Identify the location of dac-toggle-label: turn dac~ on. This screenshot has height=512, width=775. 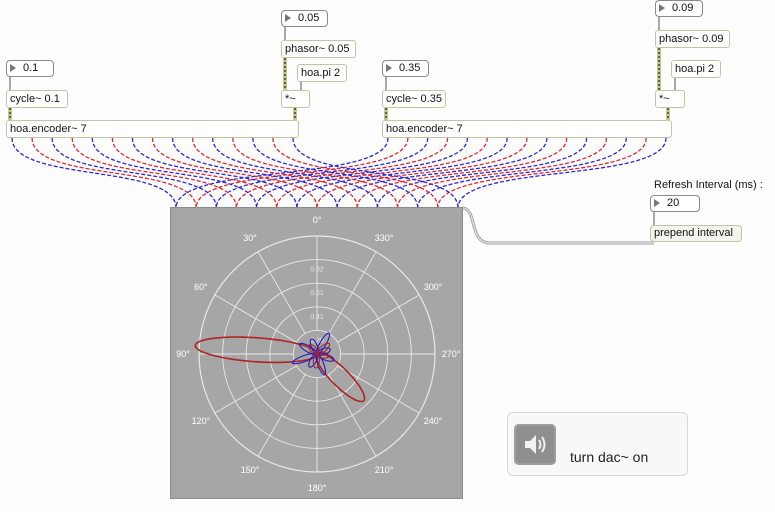
(609, 457).